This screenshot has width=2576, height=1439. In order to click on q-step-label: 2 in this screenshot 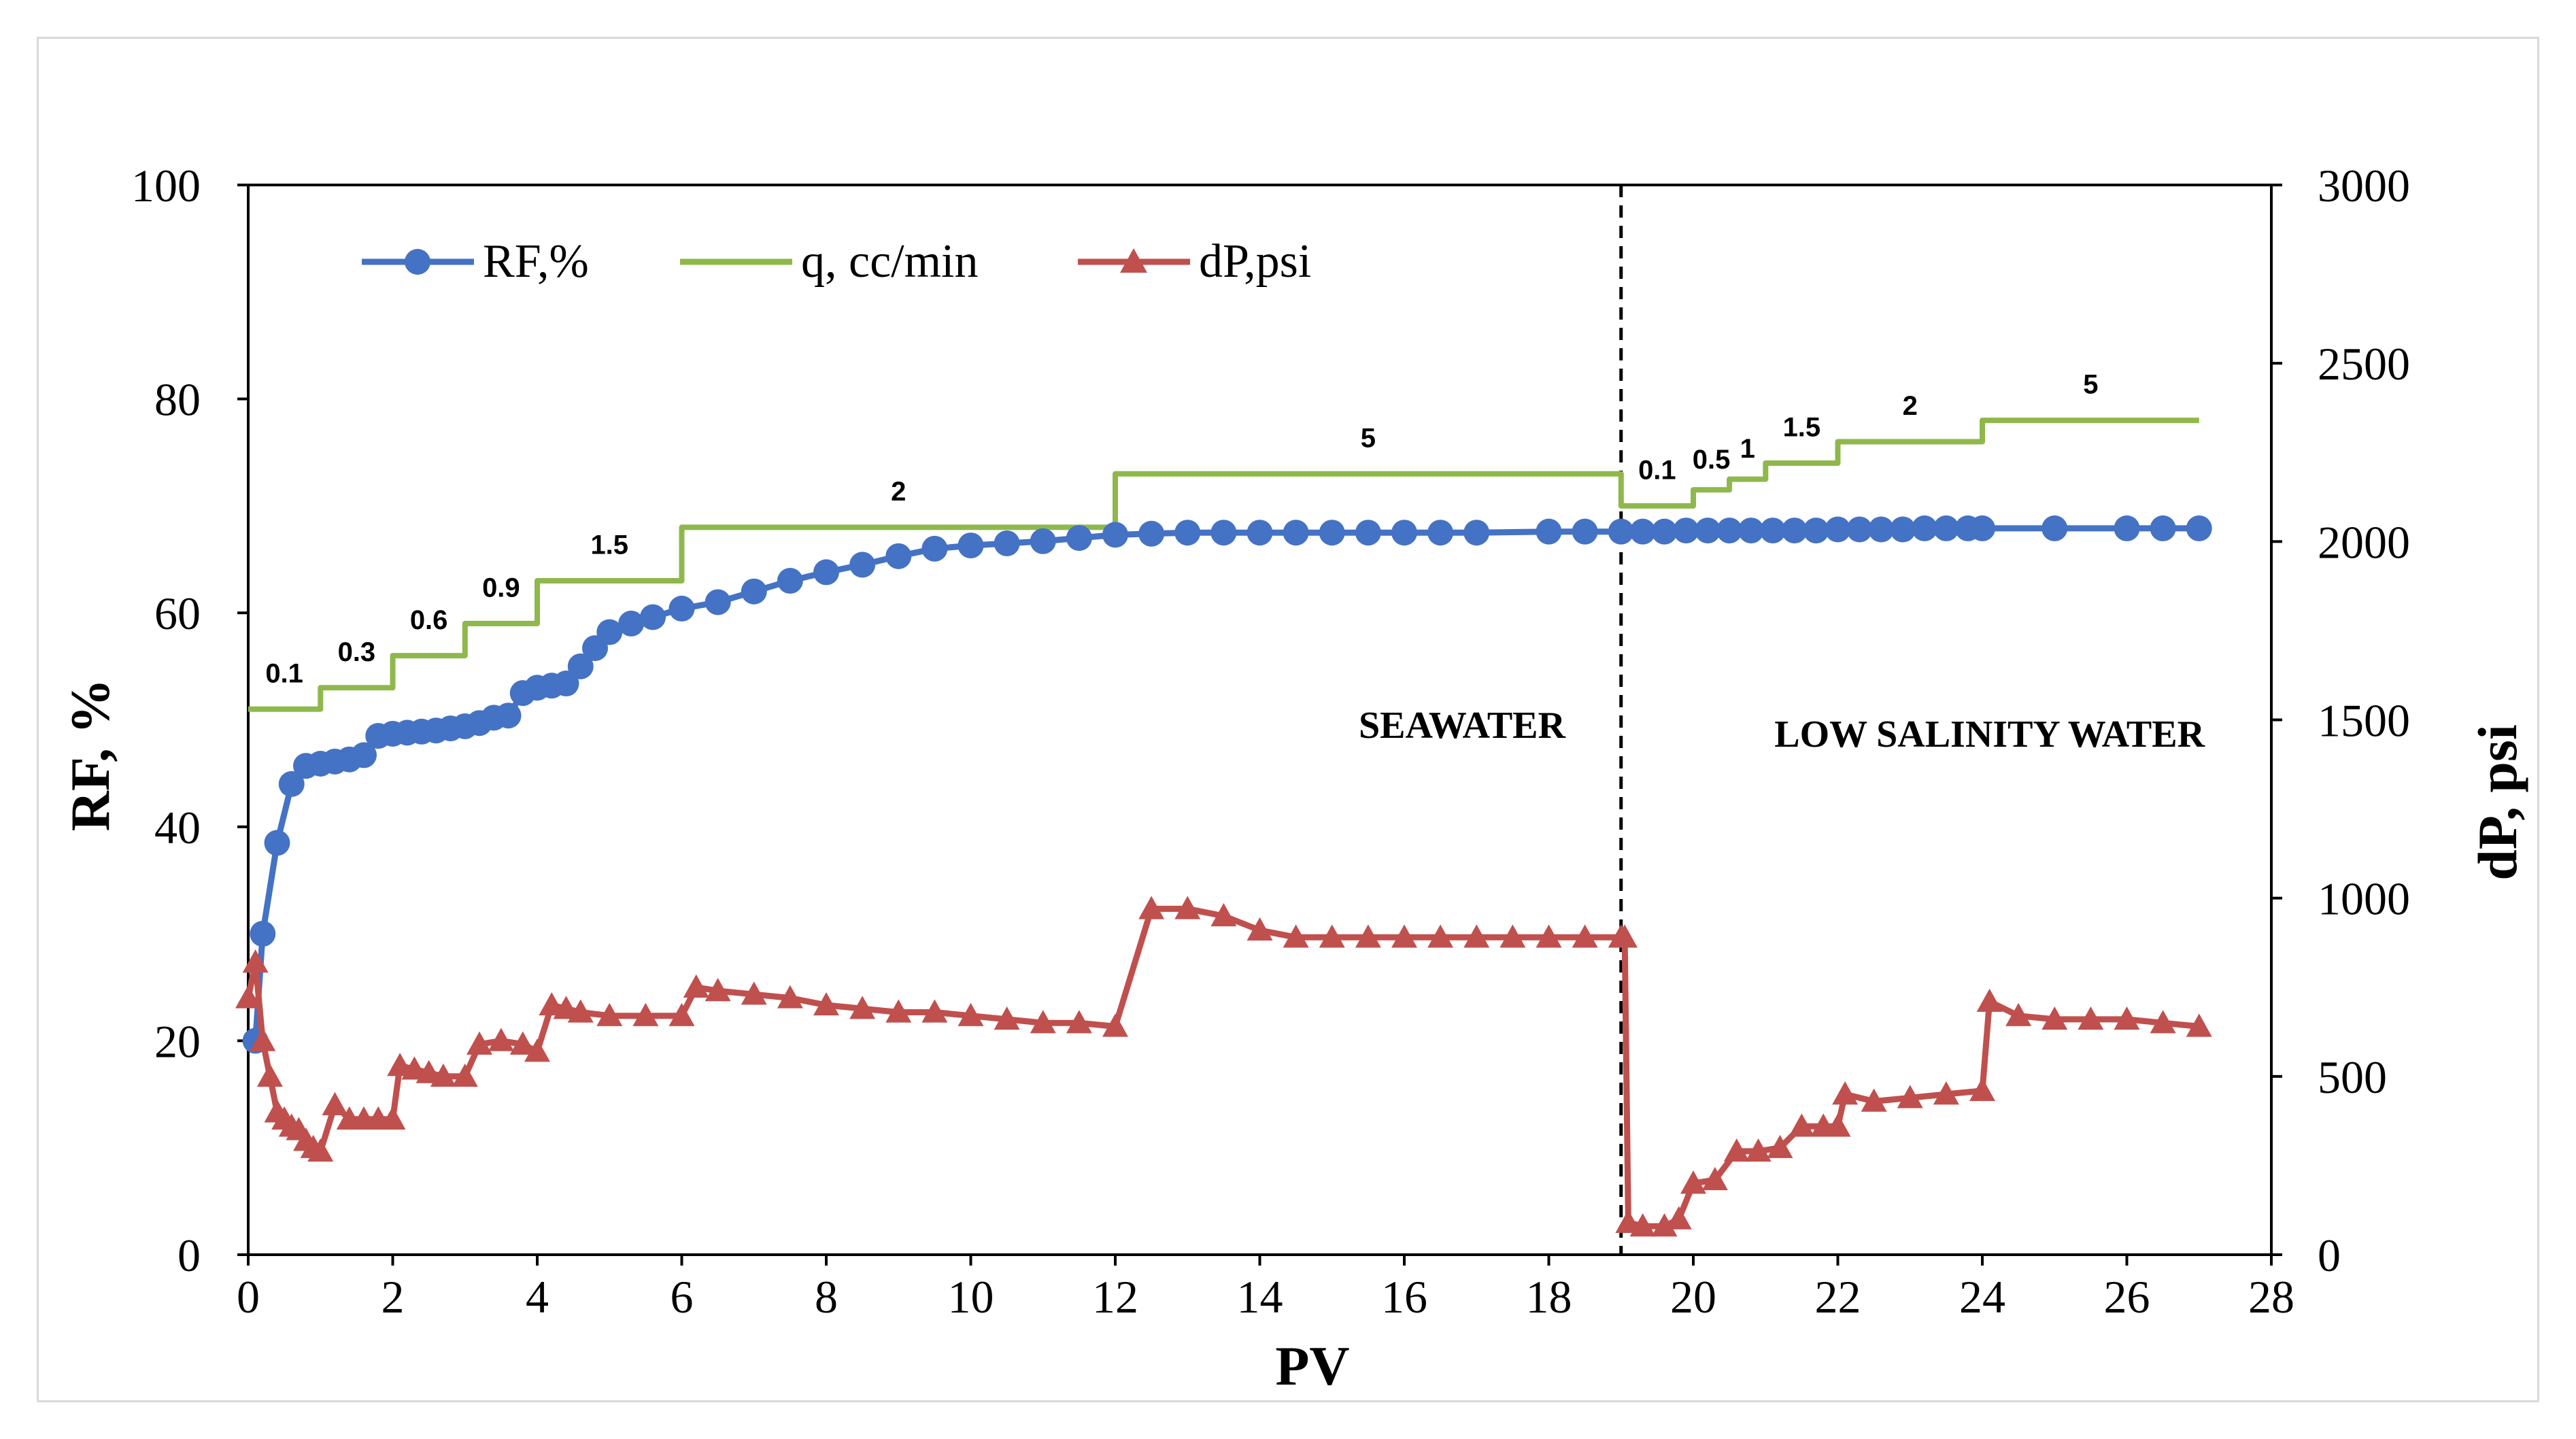, I will do `click(1910, 406)`.